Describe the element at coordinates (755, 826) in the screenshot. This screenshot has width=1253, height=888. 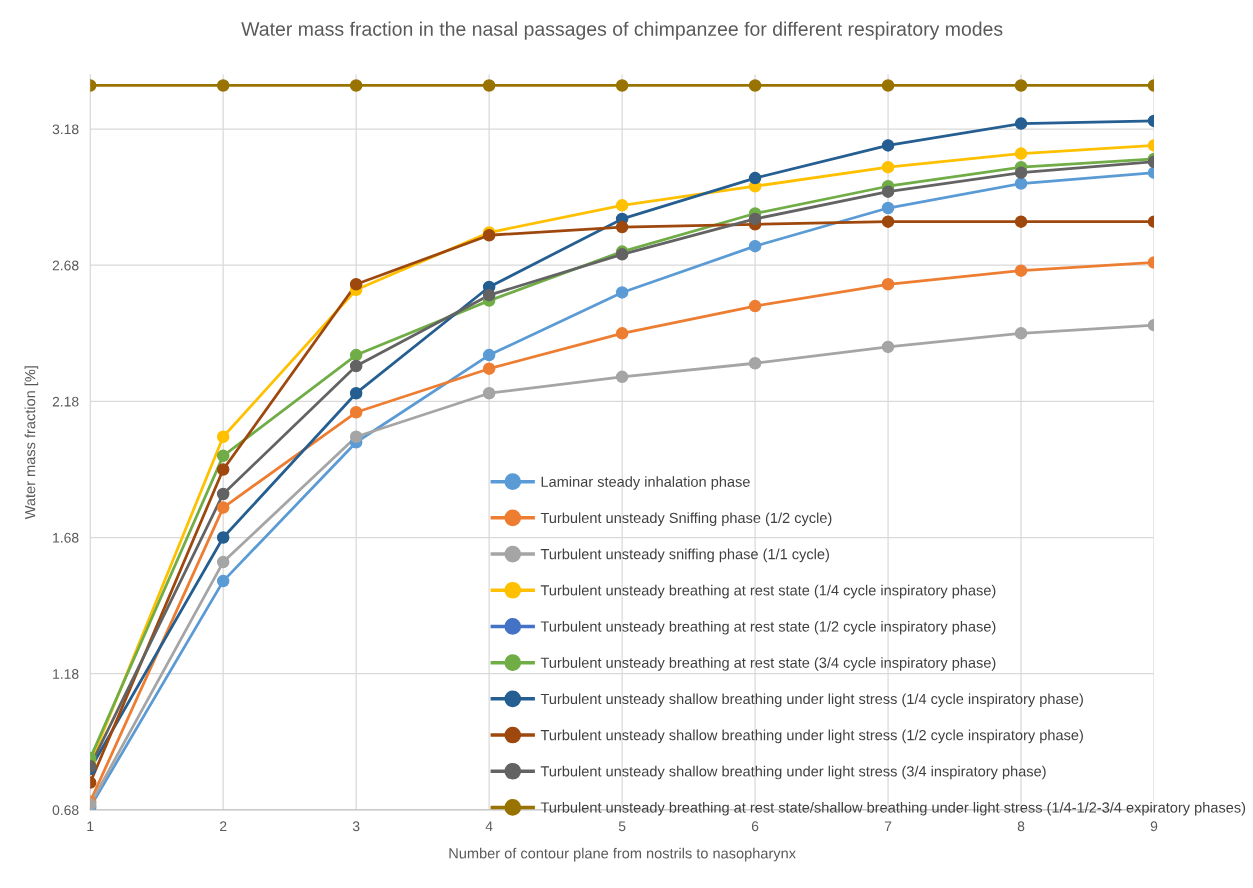
I see `x-tick-label: 6` at that location.